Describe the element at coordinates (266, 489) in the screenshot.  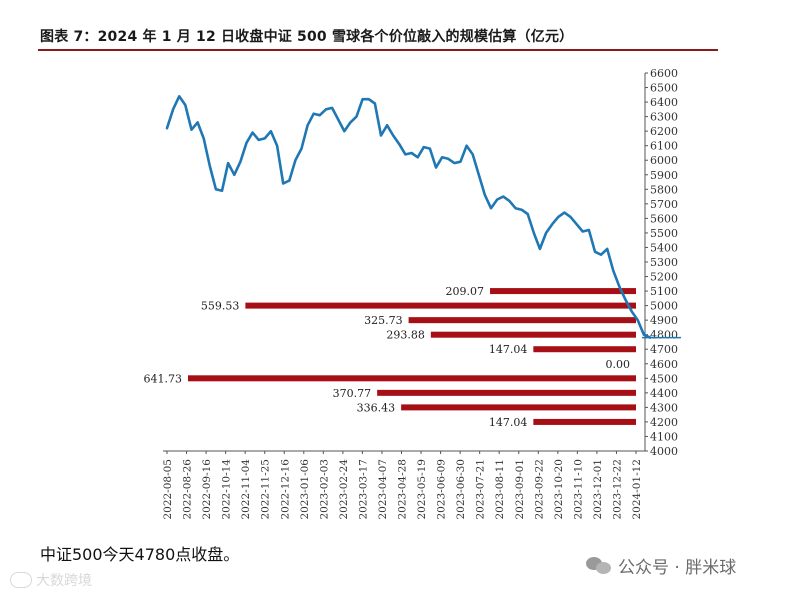
I see `x-tick-label: 2022-11-25` at that location.